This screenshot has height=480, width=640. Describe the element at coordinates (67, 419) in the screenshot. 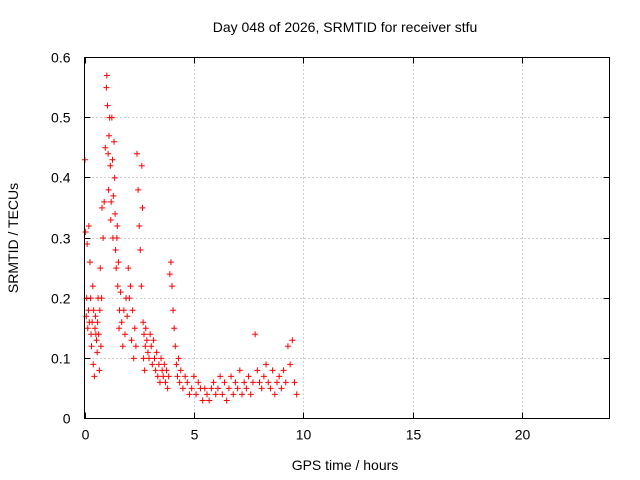

I see `y-tick-label: 0` at that location.